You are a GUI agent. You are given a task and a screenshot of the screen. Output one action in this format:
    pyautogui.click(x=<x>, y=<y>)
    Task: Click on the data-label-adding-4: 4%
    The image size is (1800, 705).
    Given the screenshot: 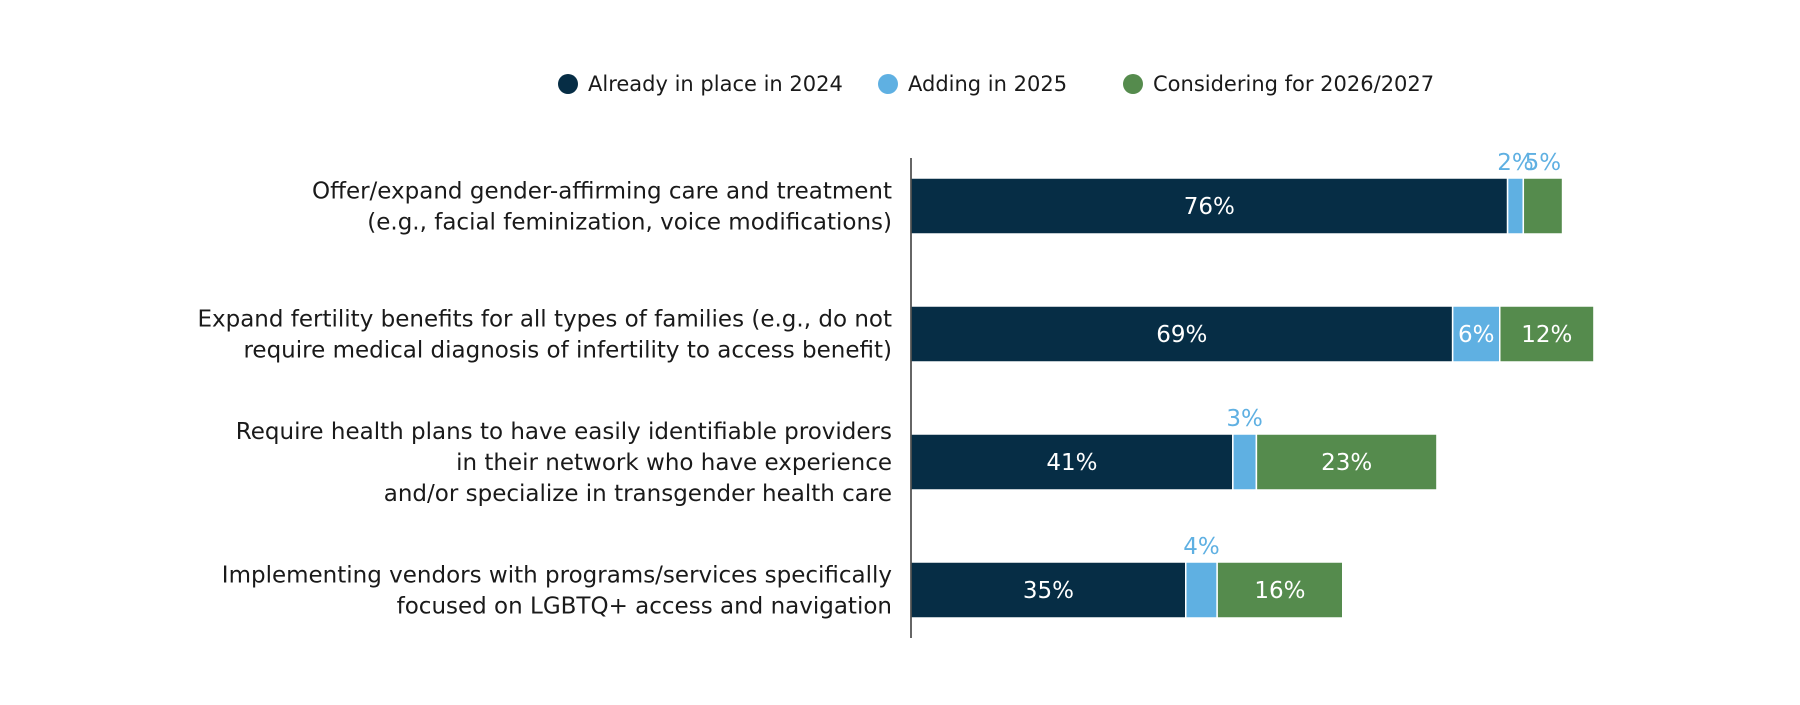 What is the action you would take?
    pyautogui.click(x=1201, y=547)
    